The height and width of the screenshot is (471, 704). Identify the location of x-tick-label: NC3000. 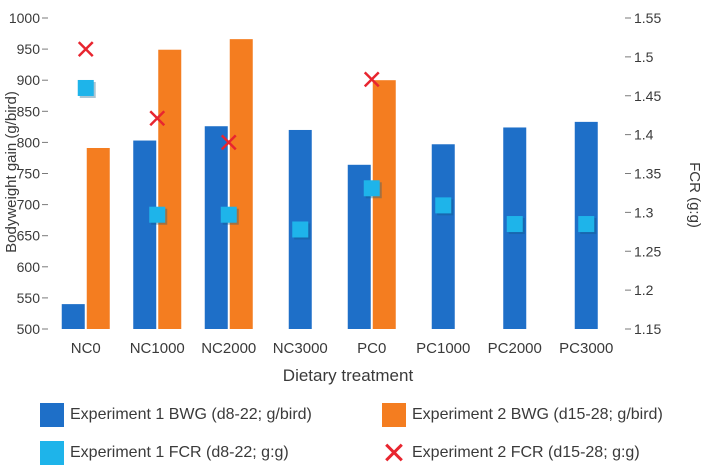
(300, 348).